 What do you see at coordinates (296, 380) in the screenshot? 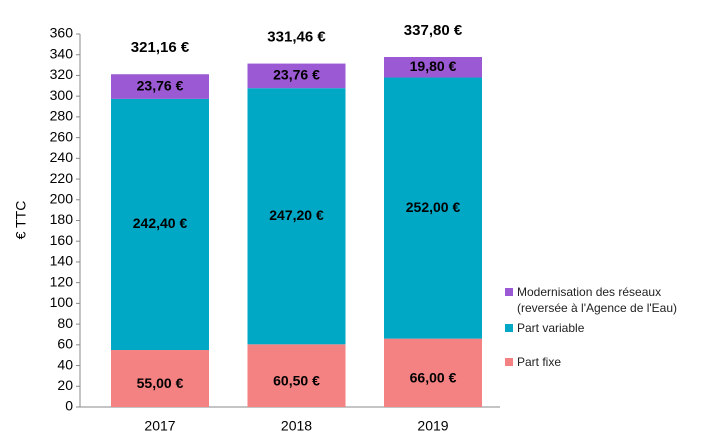
I see `value-label: 60,50 €` at bounding box center [296, 380].